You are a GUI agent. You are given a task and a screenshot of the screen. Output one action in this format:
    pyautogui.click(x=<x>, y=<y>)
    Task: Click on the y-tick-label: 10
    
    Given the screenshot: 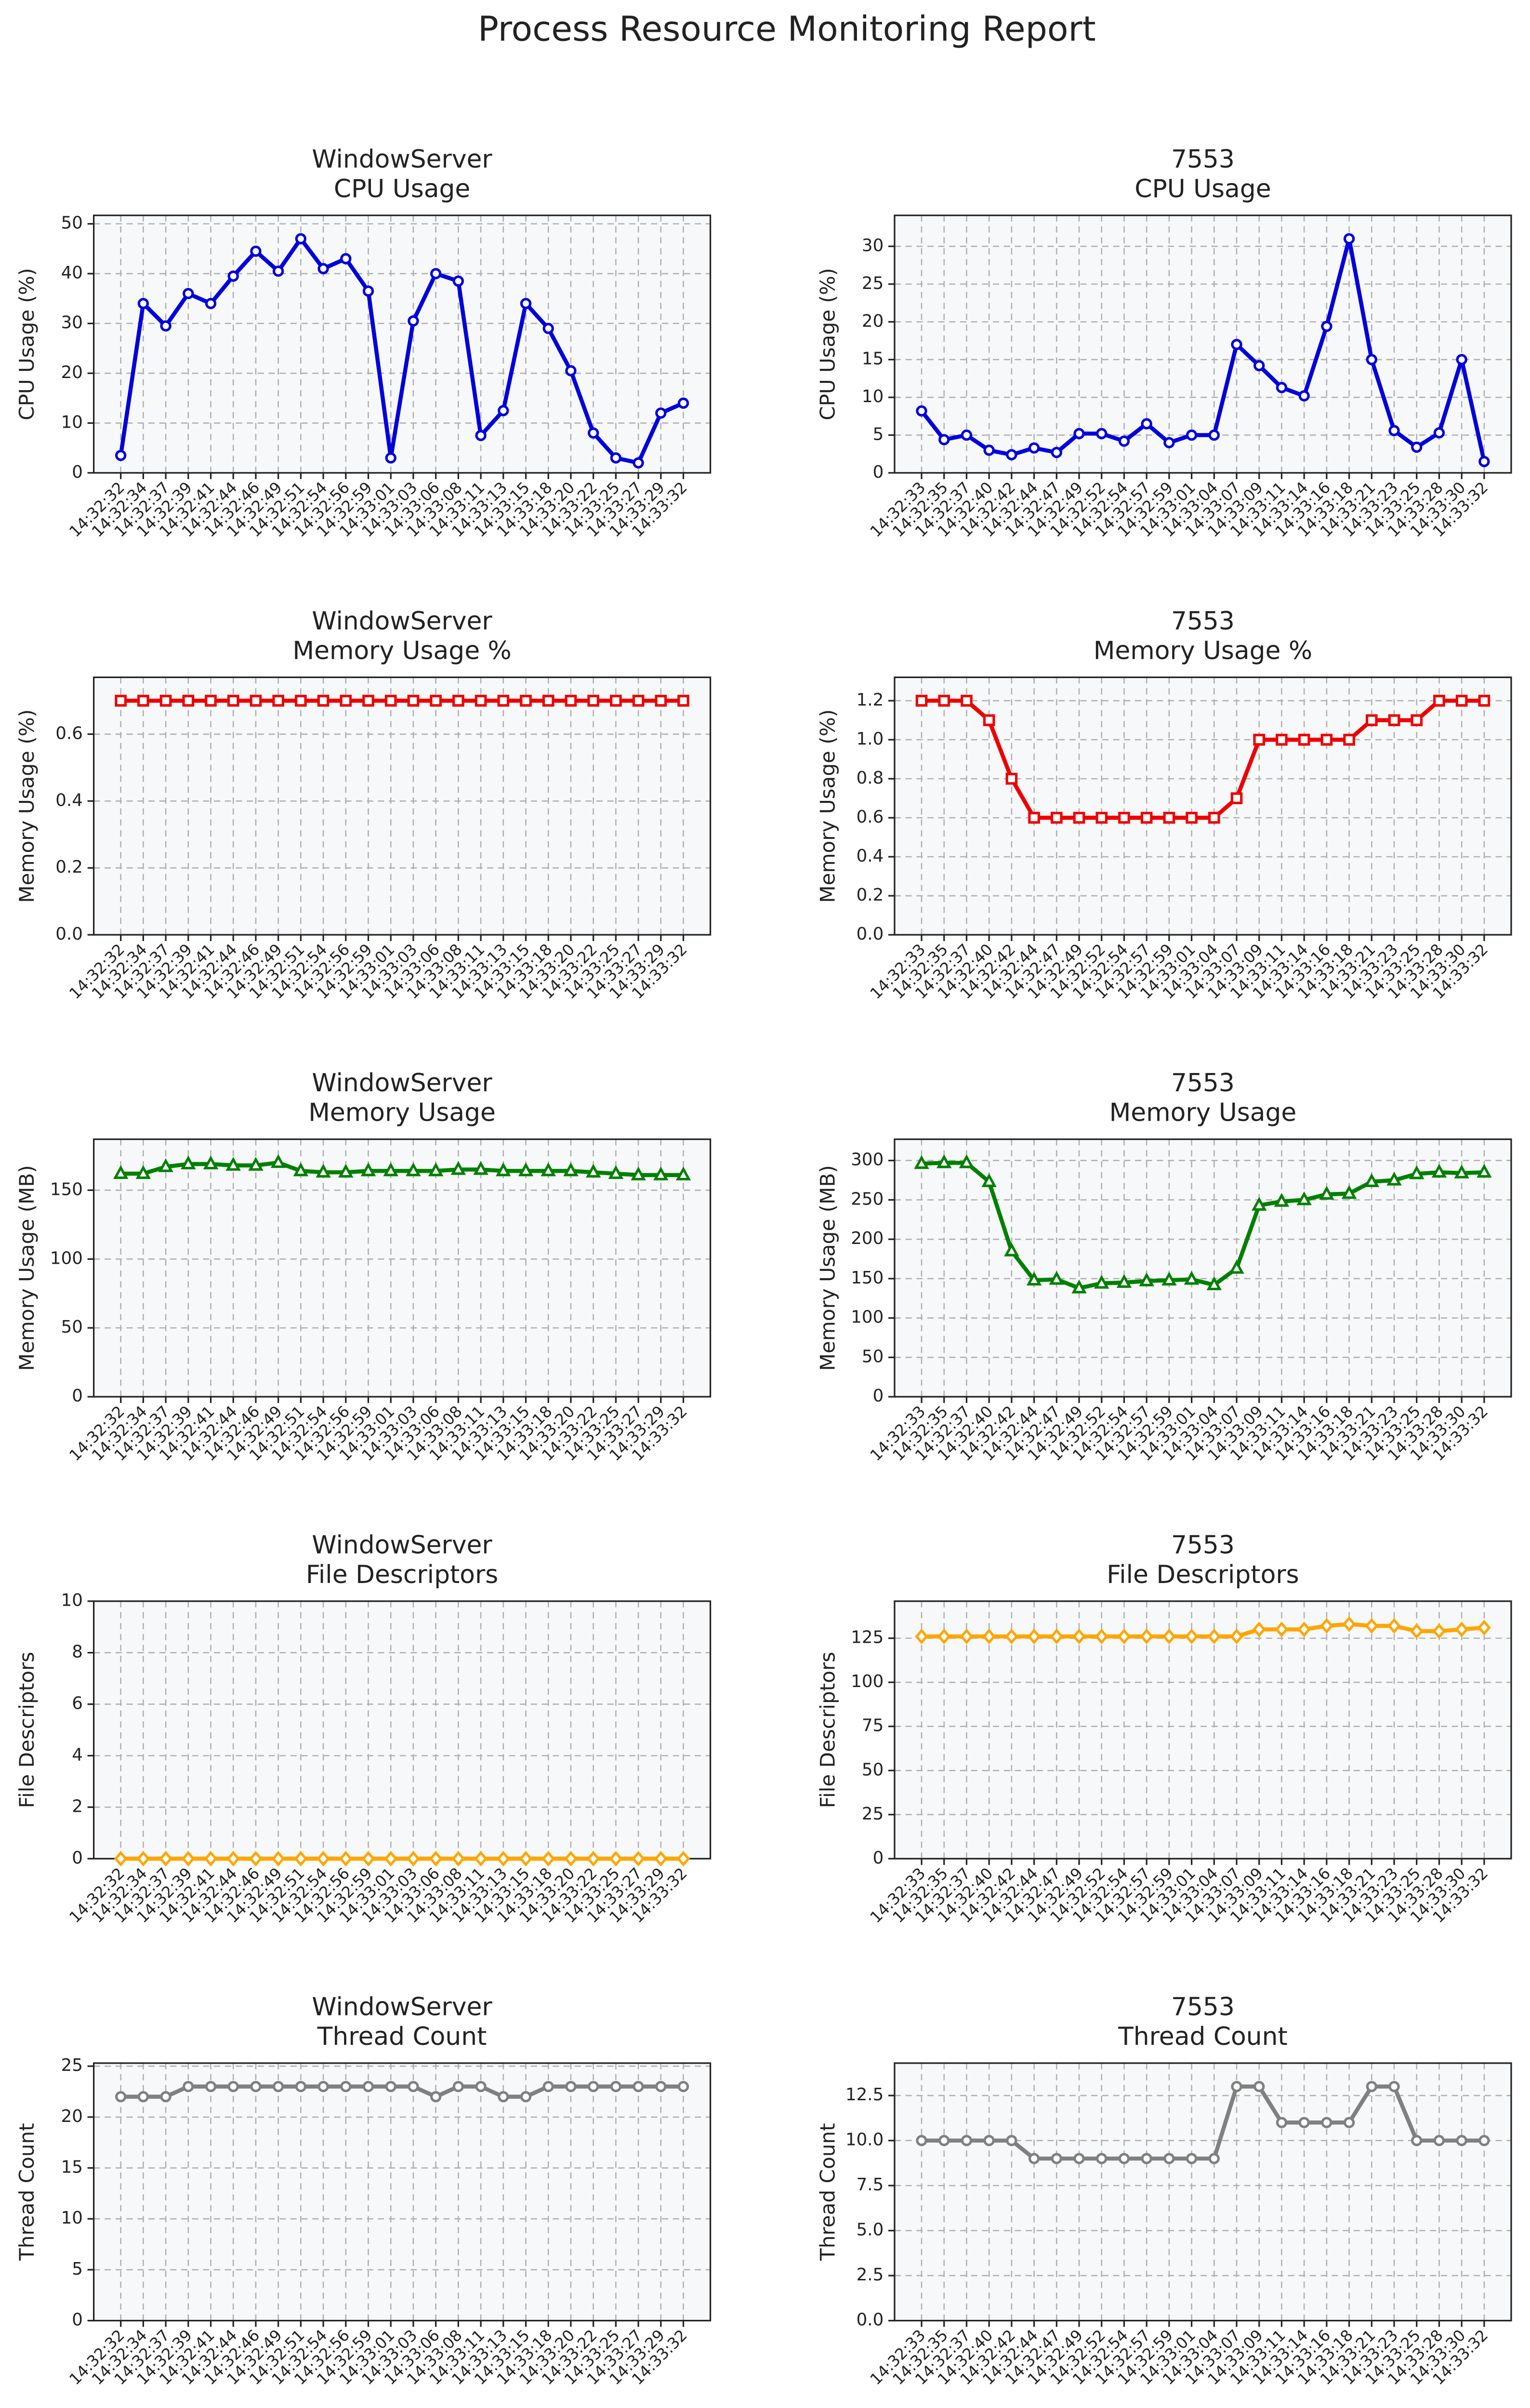 What is the action you would take?
    pyautogui.click(x=72, y=1600)
    